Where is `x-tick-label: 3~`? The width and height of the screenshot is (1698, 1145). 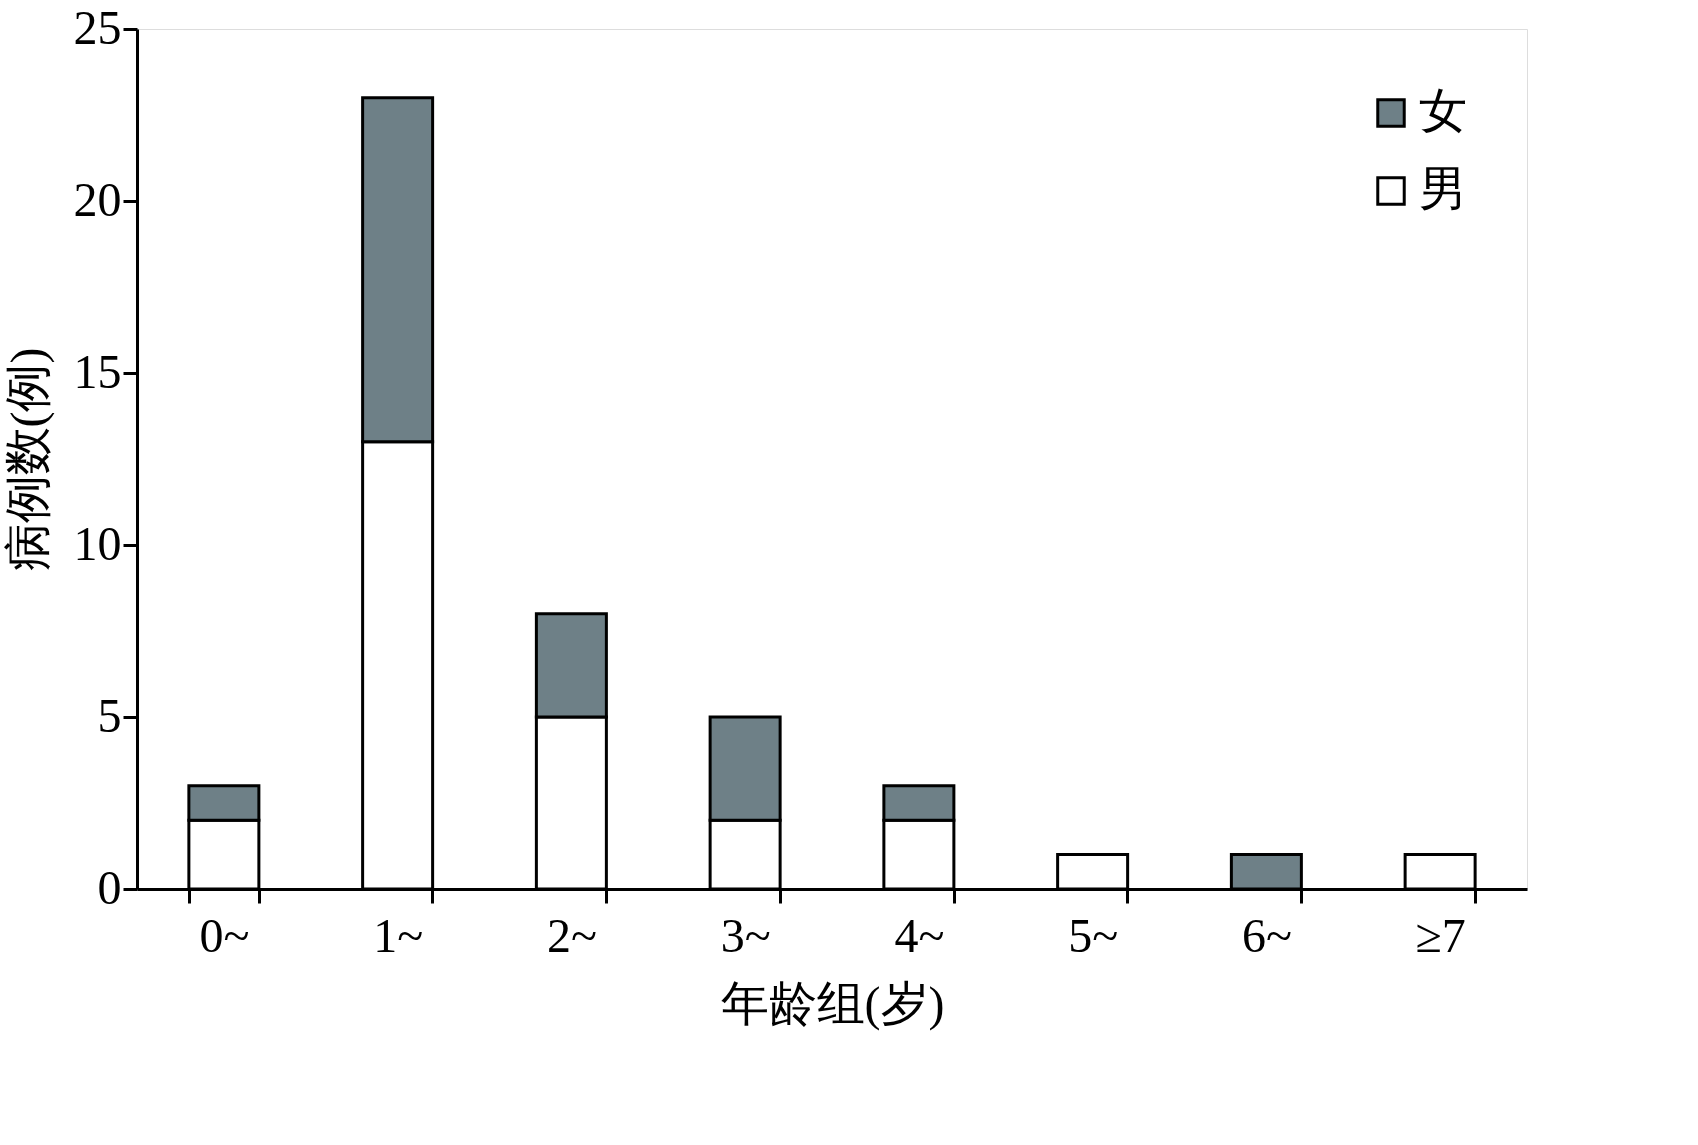
x-tick-label: 3~ is located at coordinates (745, 935).